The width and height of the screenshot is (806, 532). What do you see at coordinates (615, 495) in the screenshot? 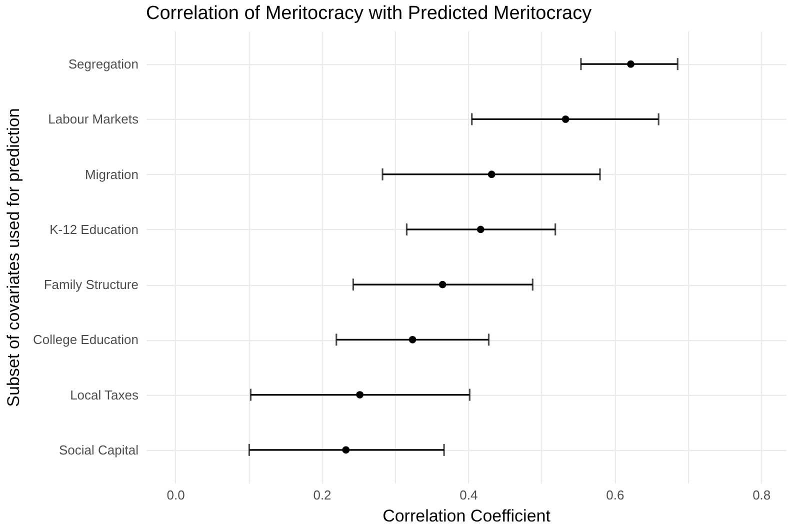
I see `x-tick-label: 0.6` at bounding box center [615, 495].